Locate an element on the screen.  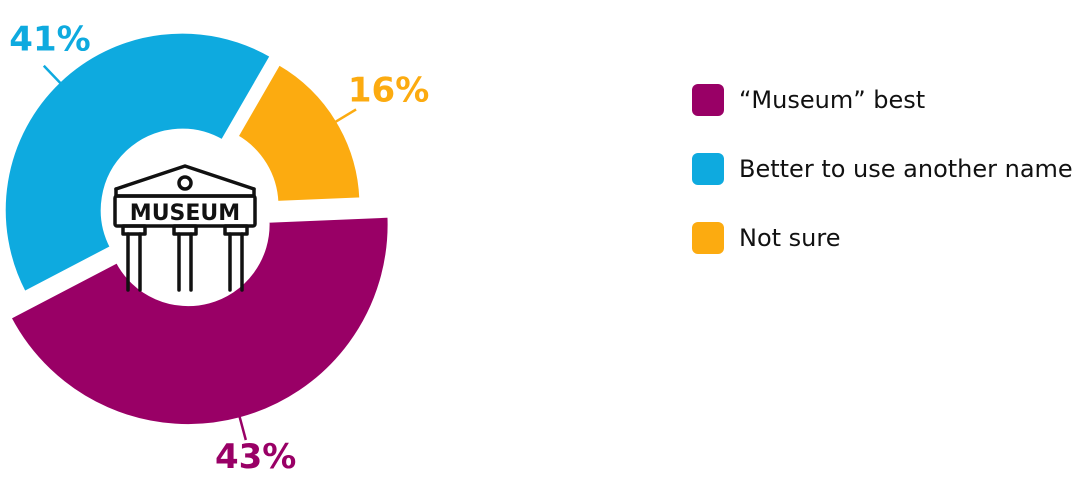
legend-label: Better to use another name is located at coordinates (906, 169).